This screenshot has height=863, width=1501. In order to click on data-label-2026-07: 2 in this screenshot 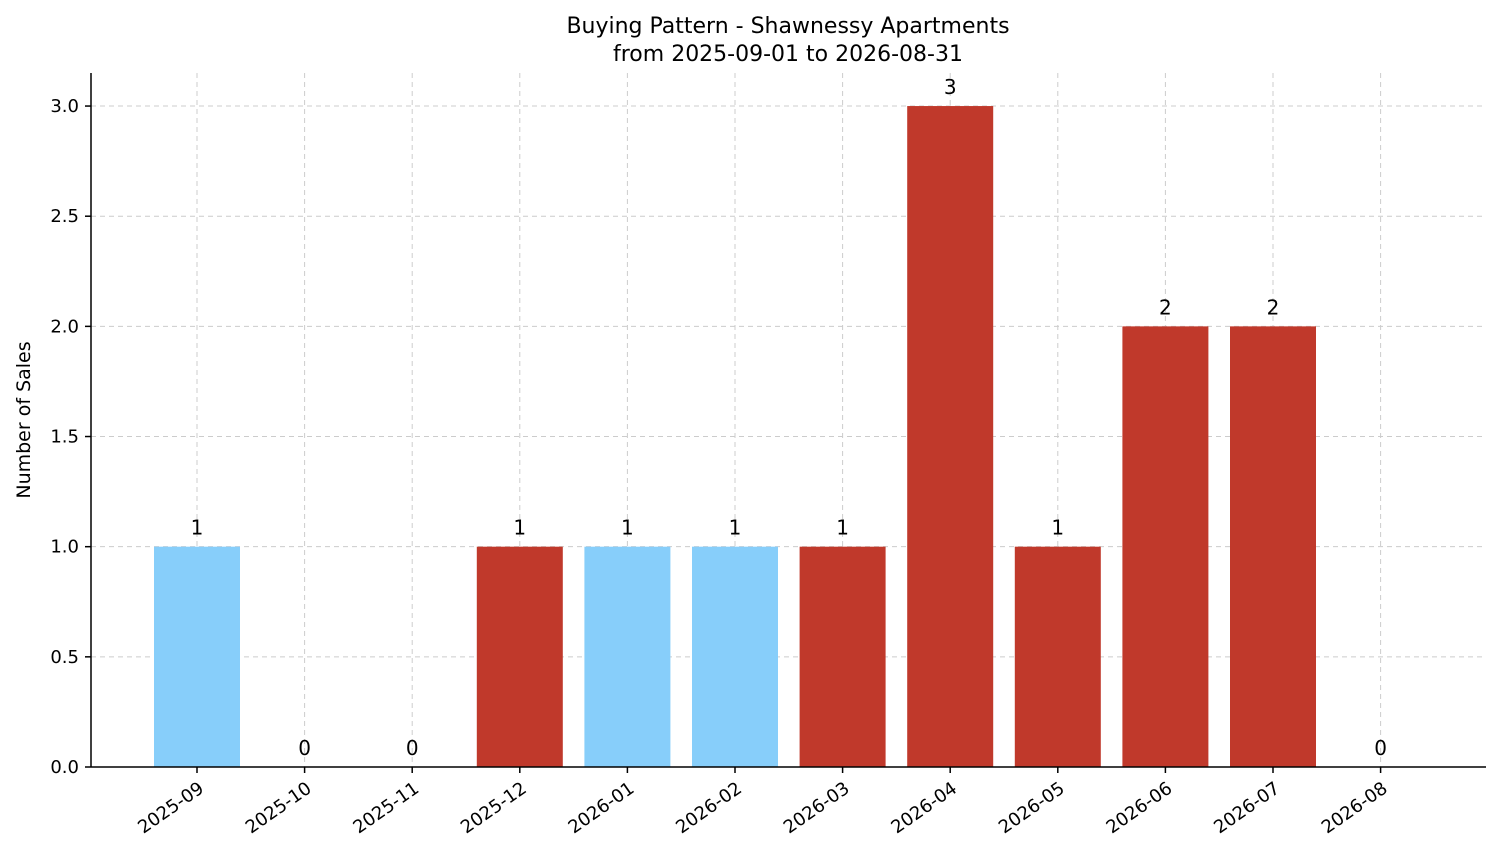, I will do `click(1273, 307)`.